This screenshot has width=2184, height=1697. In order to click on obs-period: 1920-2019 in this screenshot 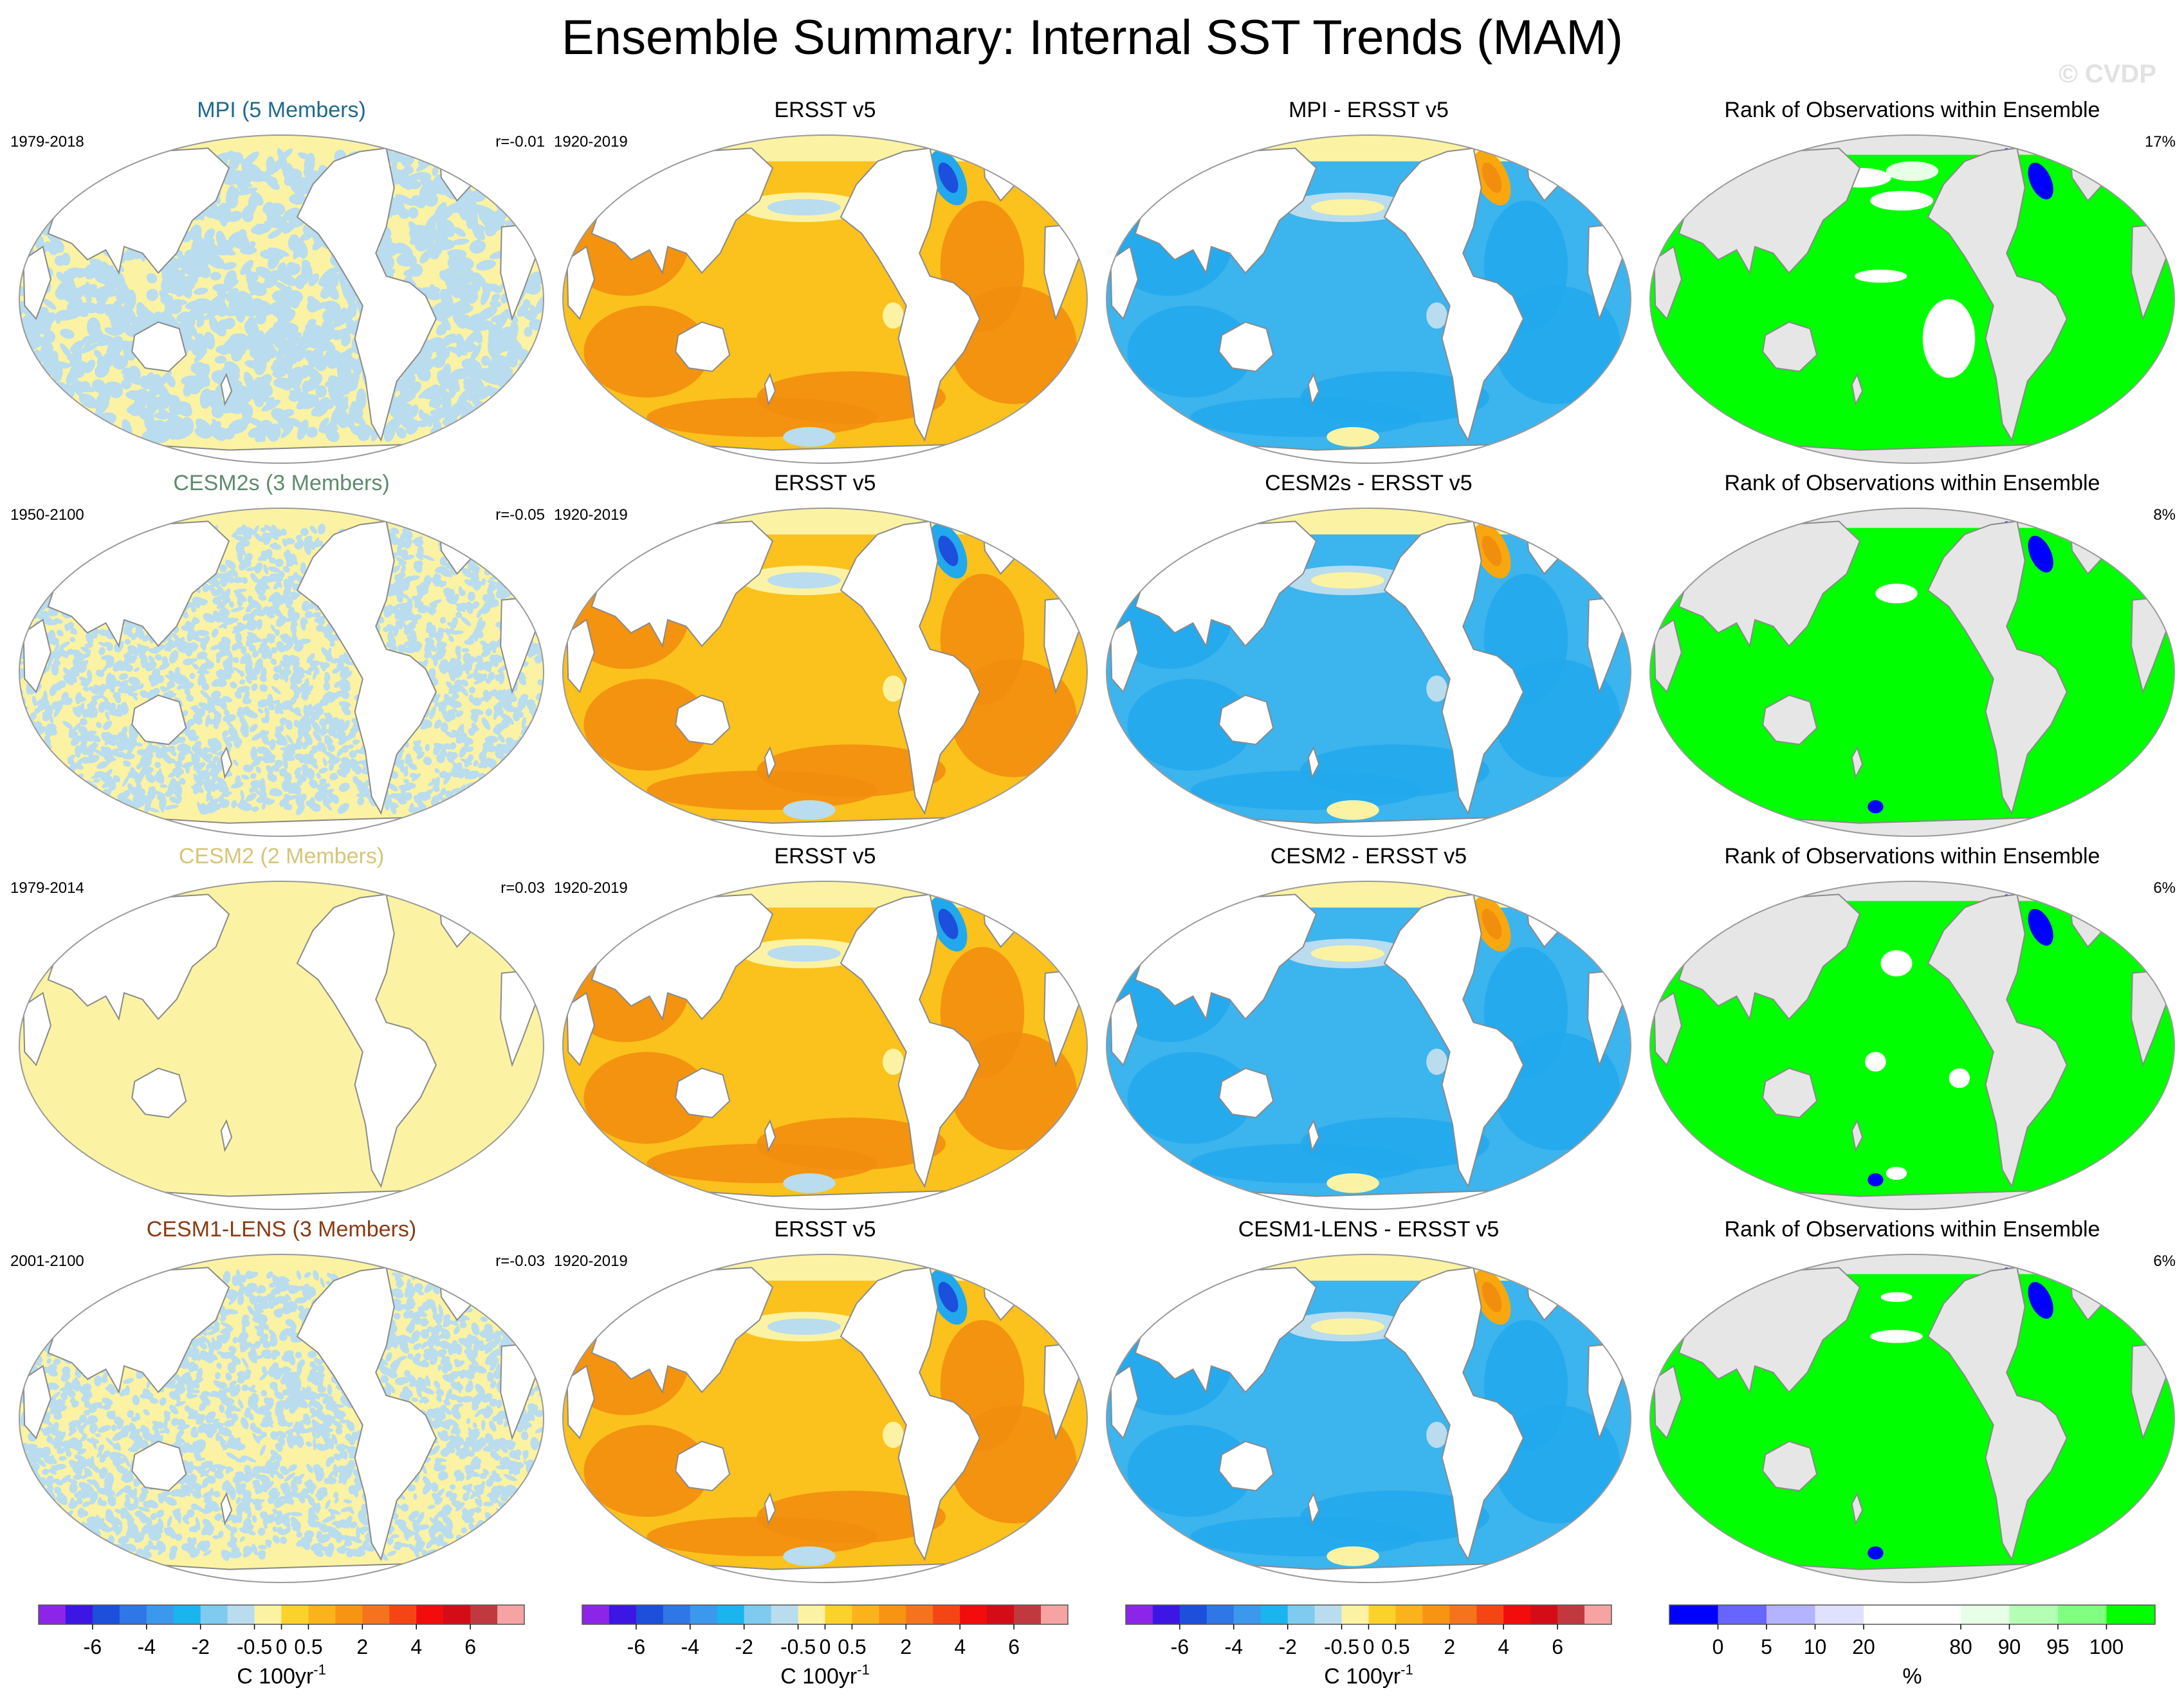, I will do `click(591, 1261)`.